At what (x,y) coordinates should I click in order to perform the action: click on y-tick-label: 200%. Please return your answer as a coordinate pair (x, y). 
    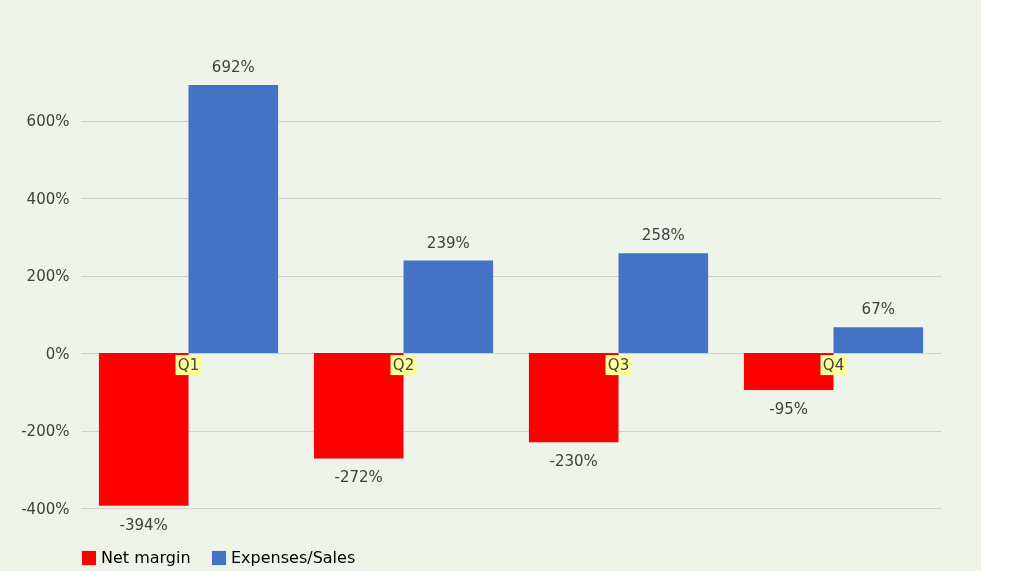
    Looking at the image, I should click on (48, 276).